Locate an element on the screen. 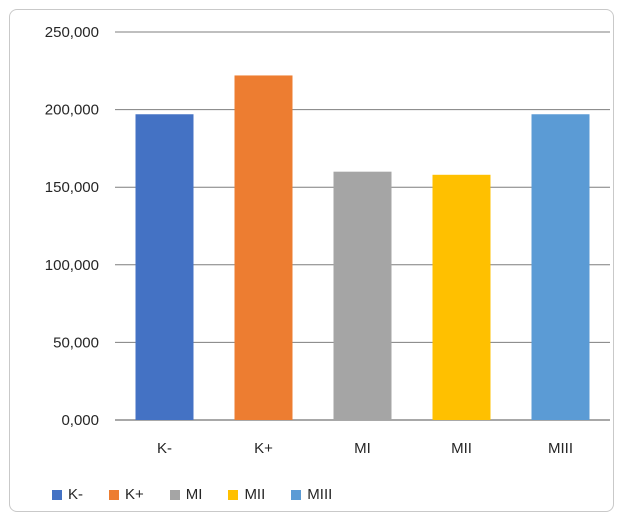  x-tick-label: MIII is located at coordinates (560, 448).